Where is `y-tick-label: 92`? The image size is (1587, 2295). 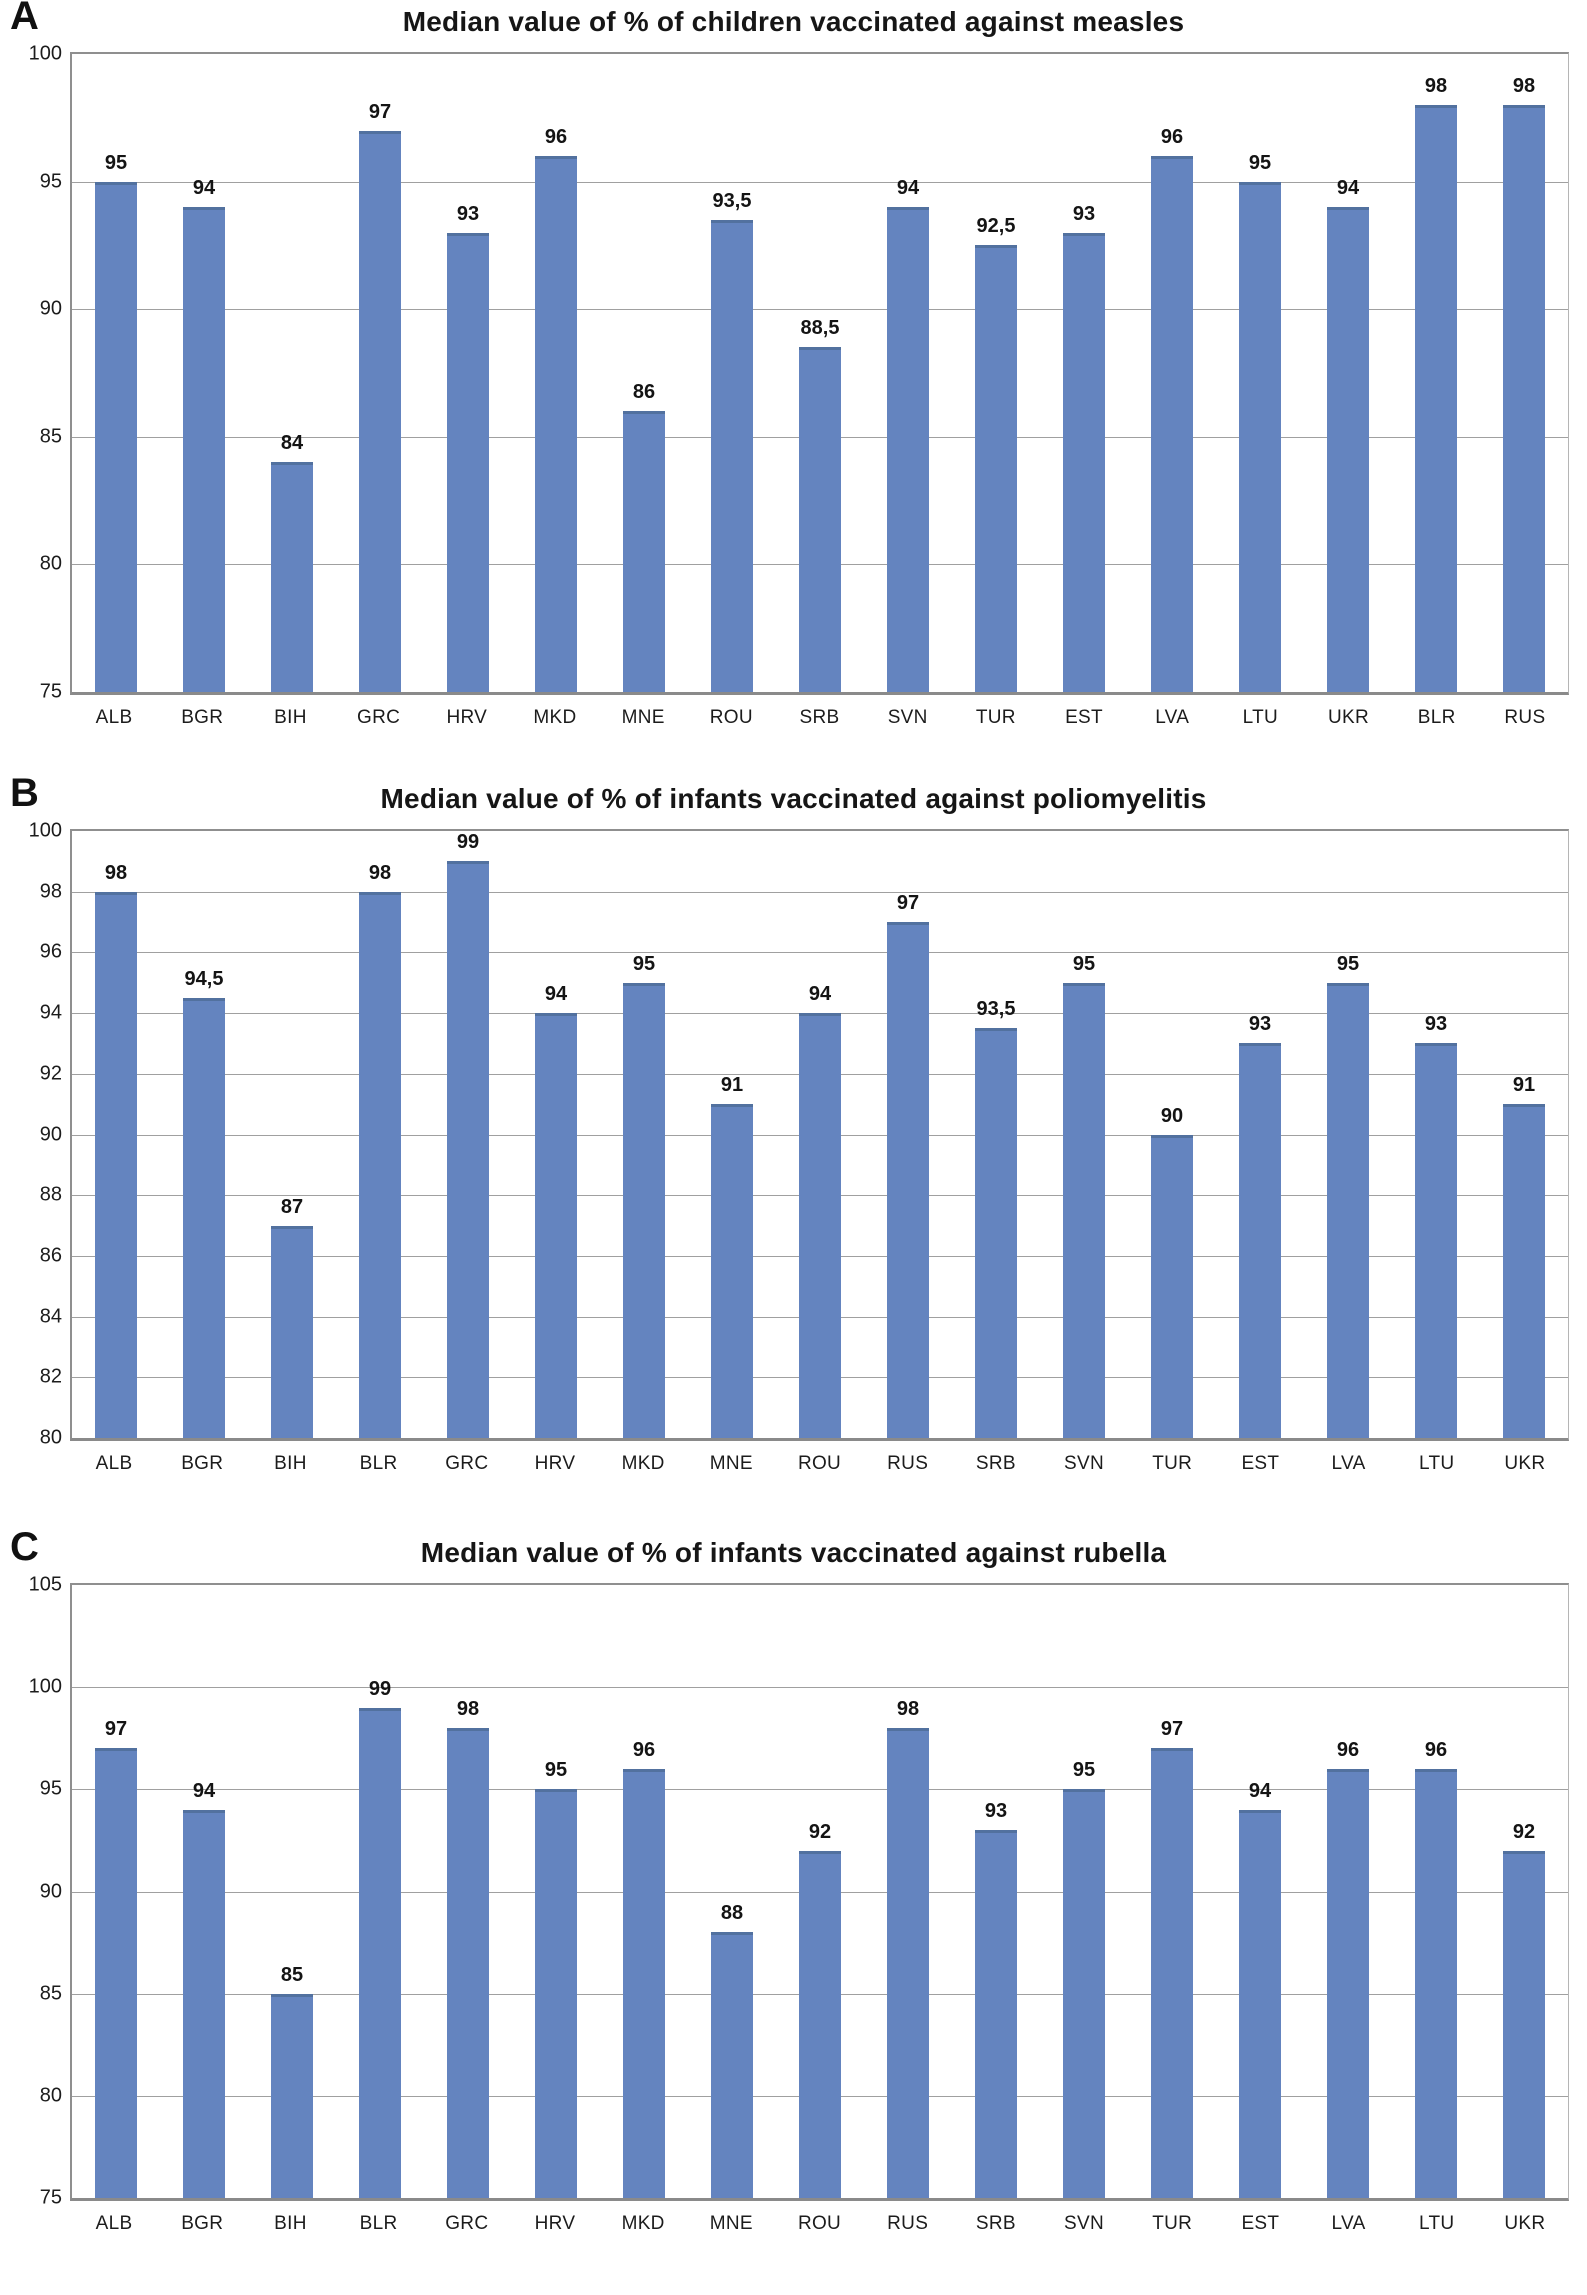
y-tick-label: 92 is located at coordinates (50, 1073).